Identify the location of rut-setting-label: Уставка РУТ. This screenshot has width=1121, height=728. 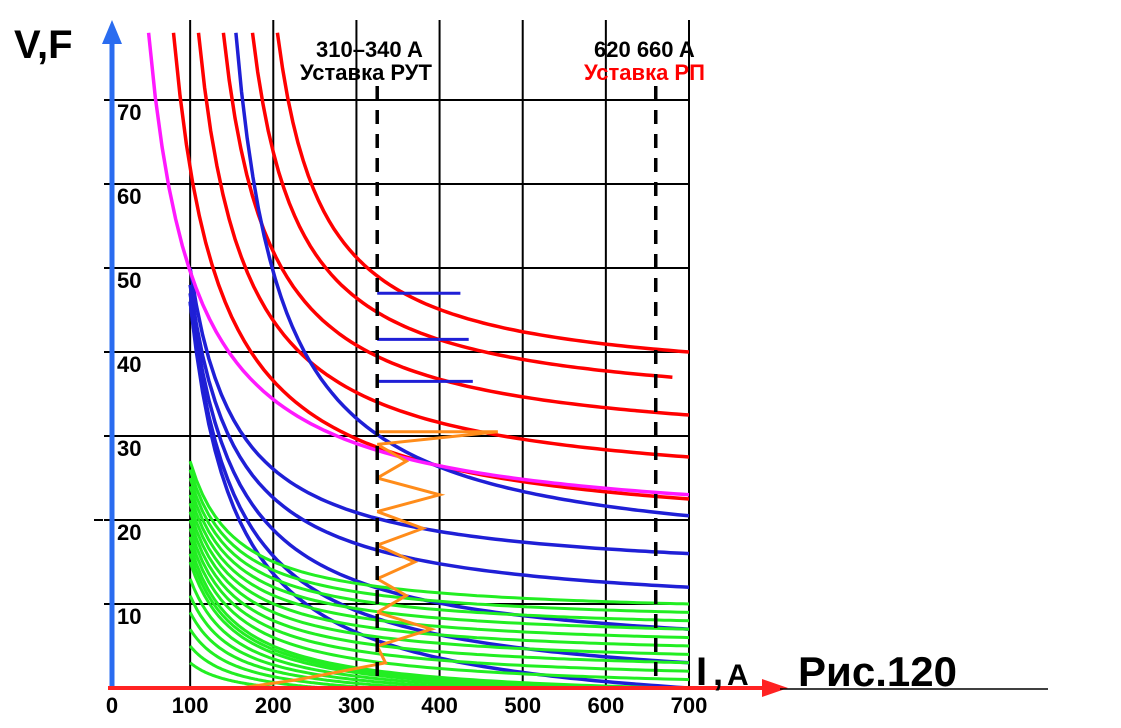
(366, 72).